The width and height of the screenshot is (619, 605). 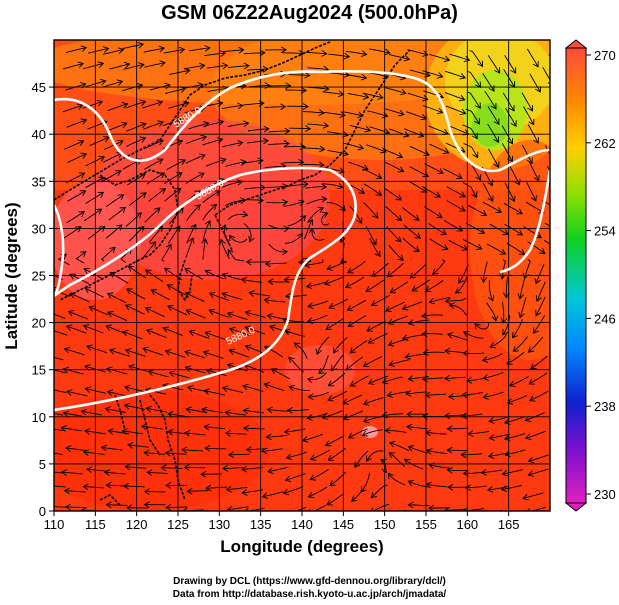 I want to click on x-tick-label: 150, so click(x=385, y=524).